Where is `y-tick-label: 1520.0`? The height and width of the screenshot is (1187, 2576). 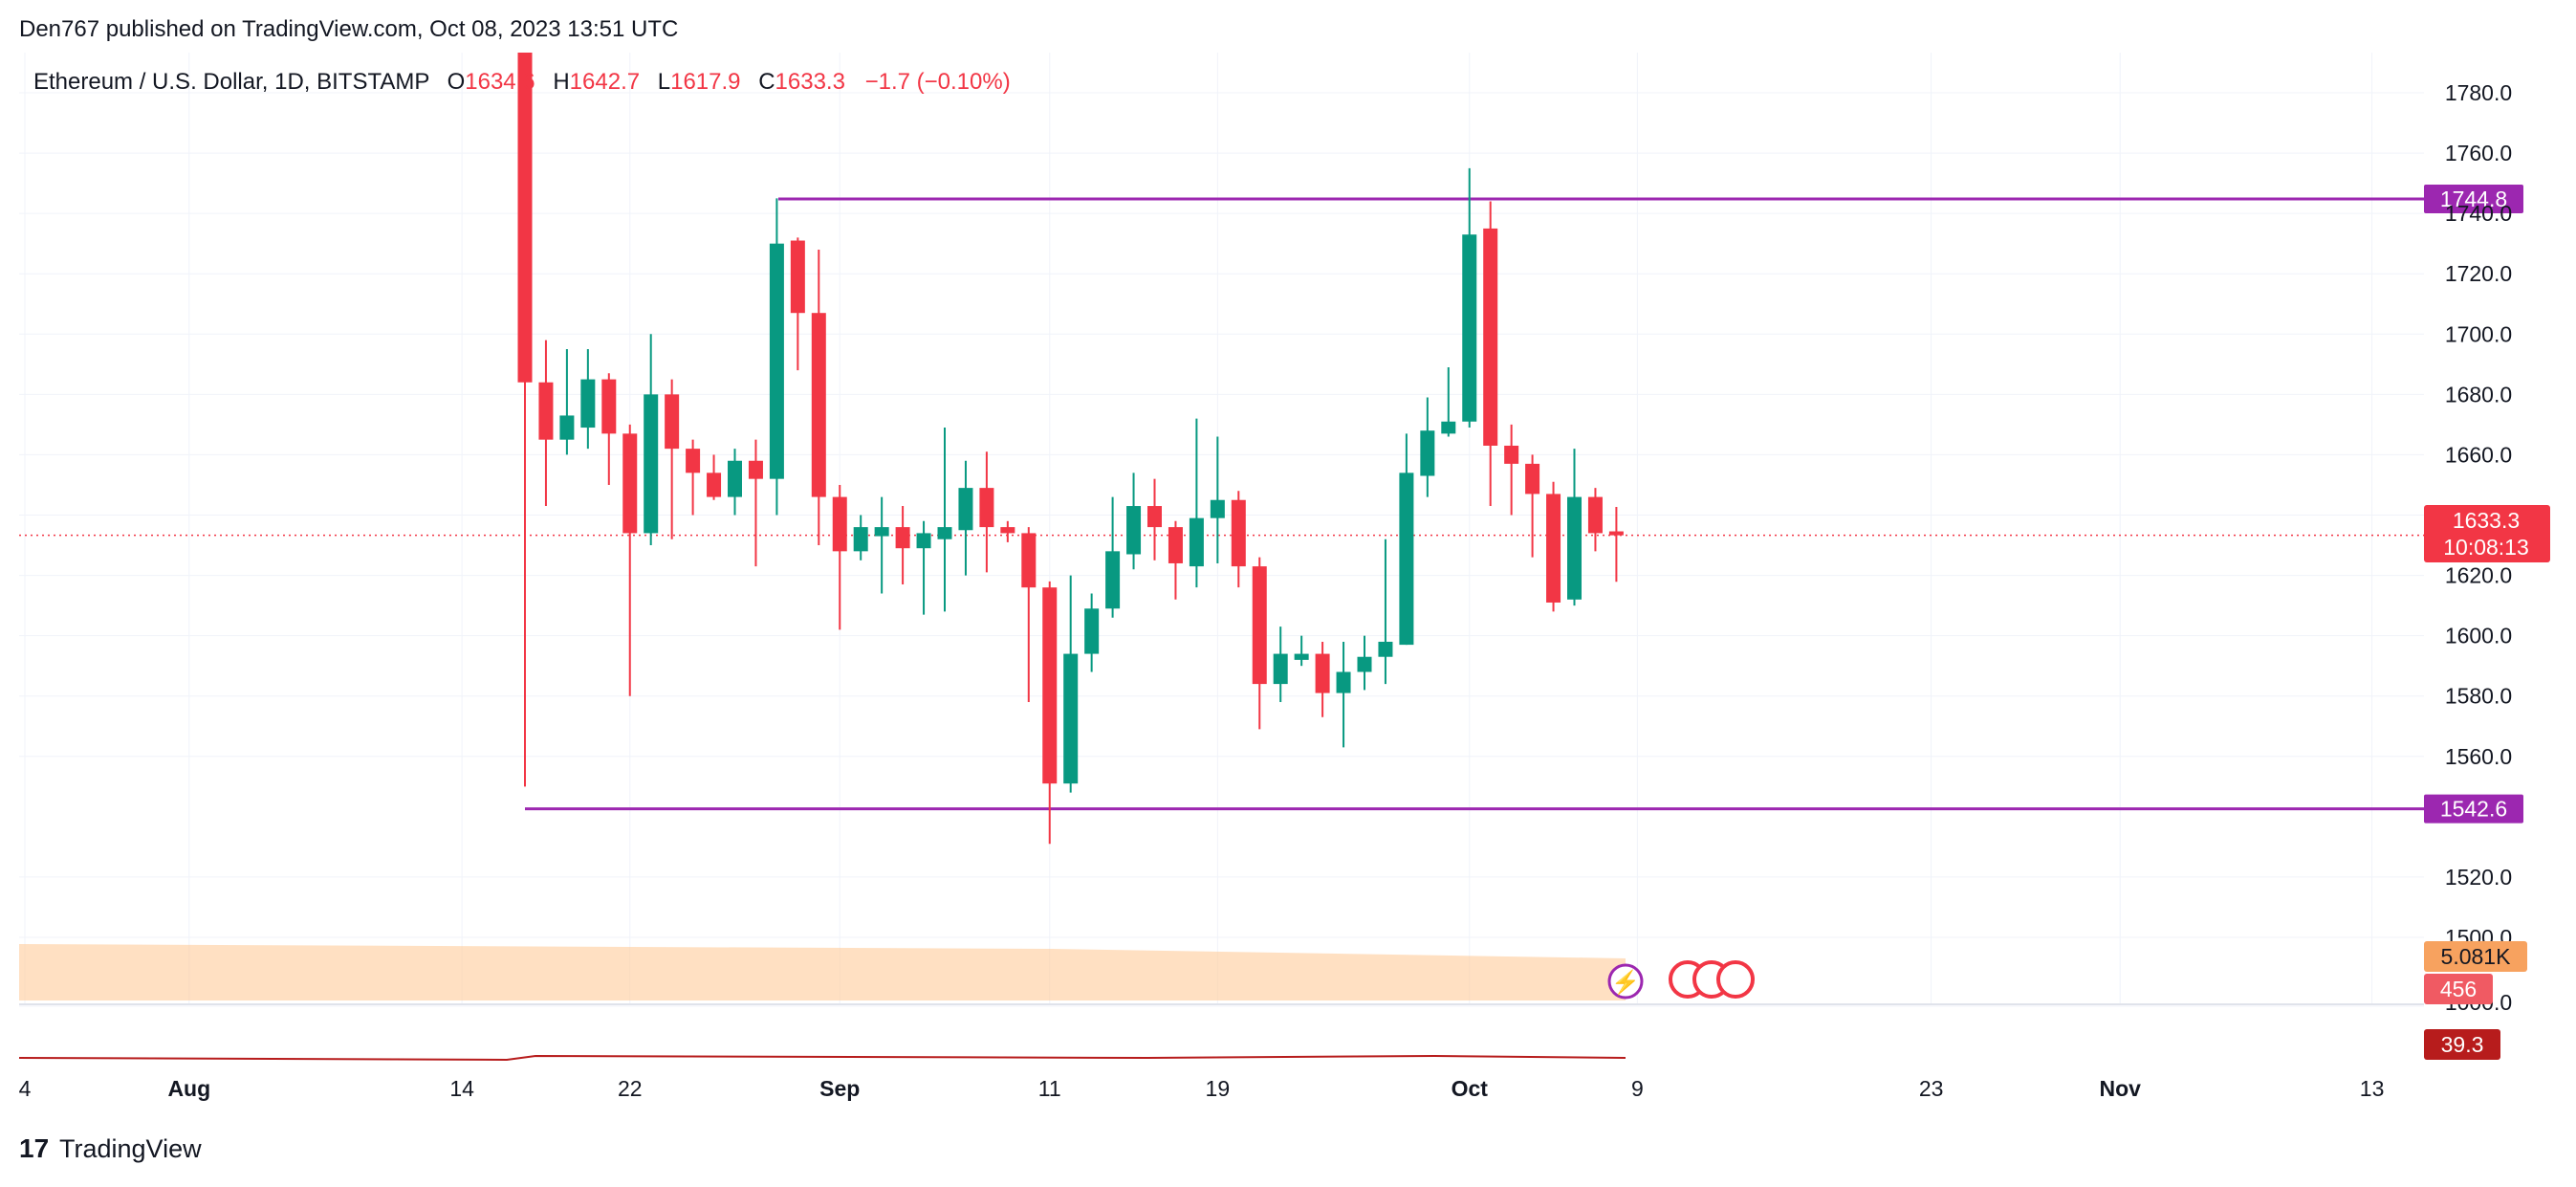
y-tick-label: 1520.0 is located at coordinates (2478, 877).